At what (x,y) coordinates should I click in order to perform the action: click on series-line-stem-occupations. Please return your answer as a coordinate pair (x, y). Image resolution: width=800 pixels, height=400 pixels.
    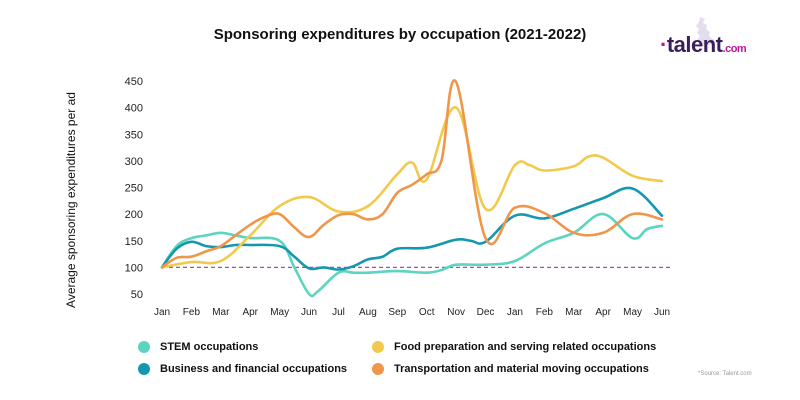
    Looking at the image, I should click on (412, 255).